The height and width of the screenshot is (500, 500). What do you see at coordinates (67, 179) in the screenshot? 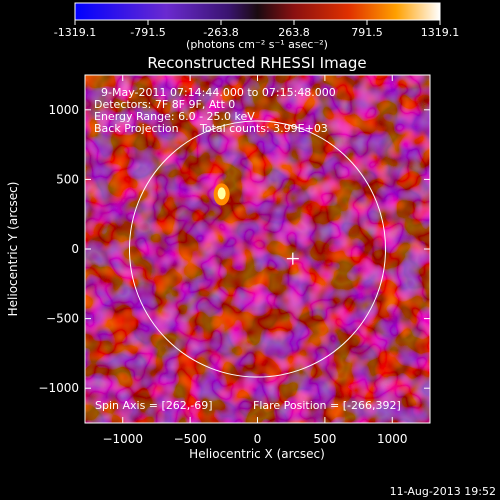
I see `y-tick-label: 500` at bounding box center [67, 179].